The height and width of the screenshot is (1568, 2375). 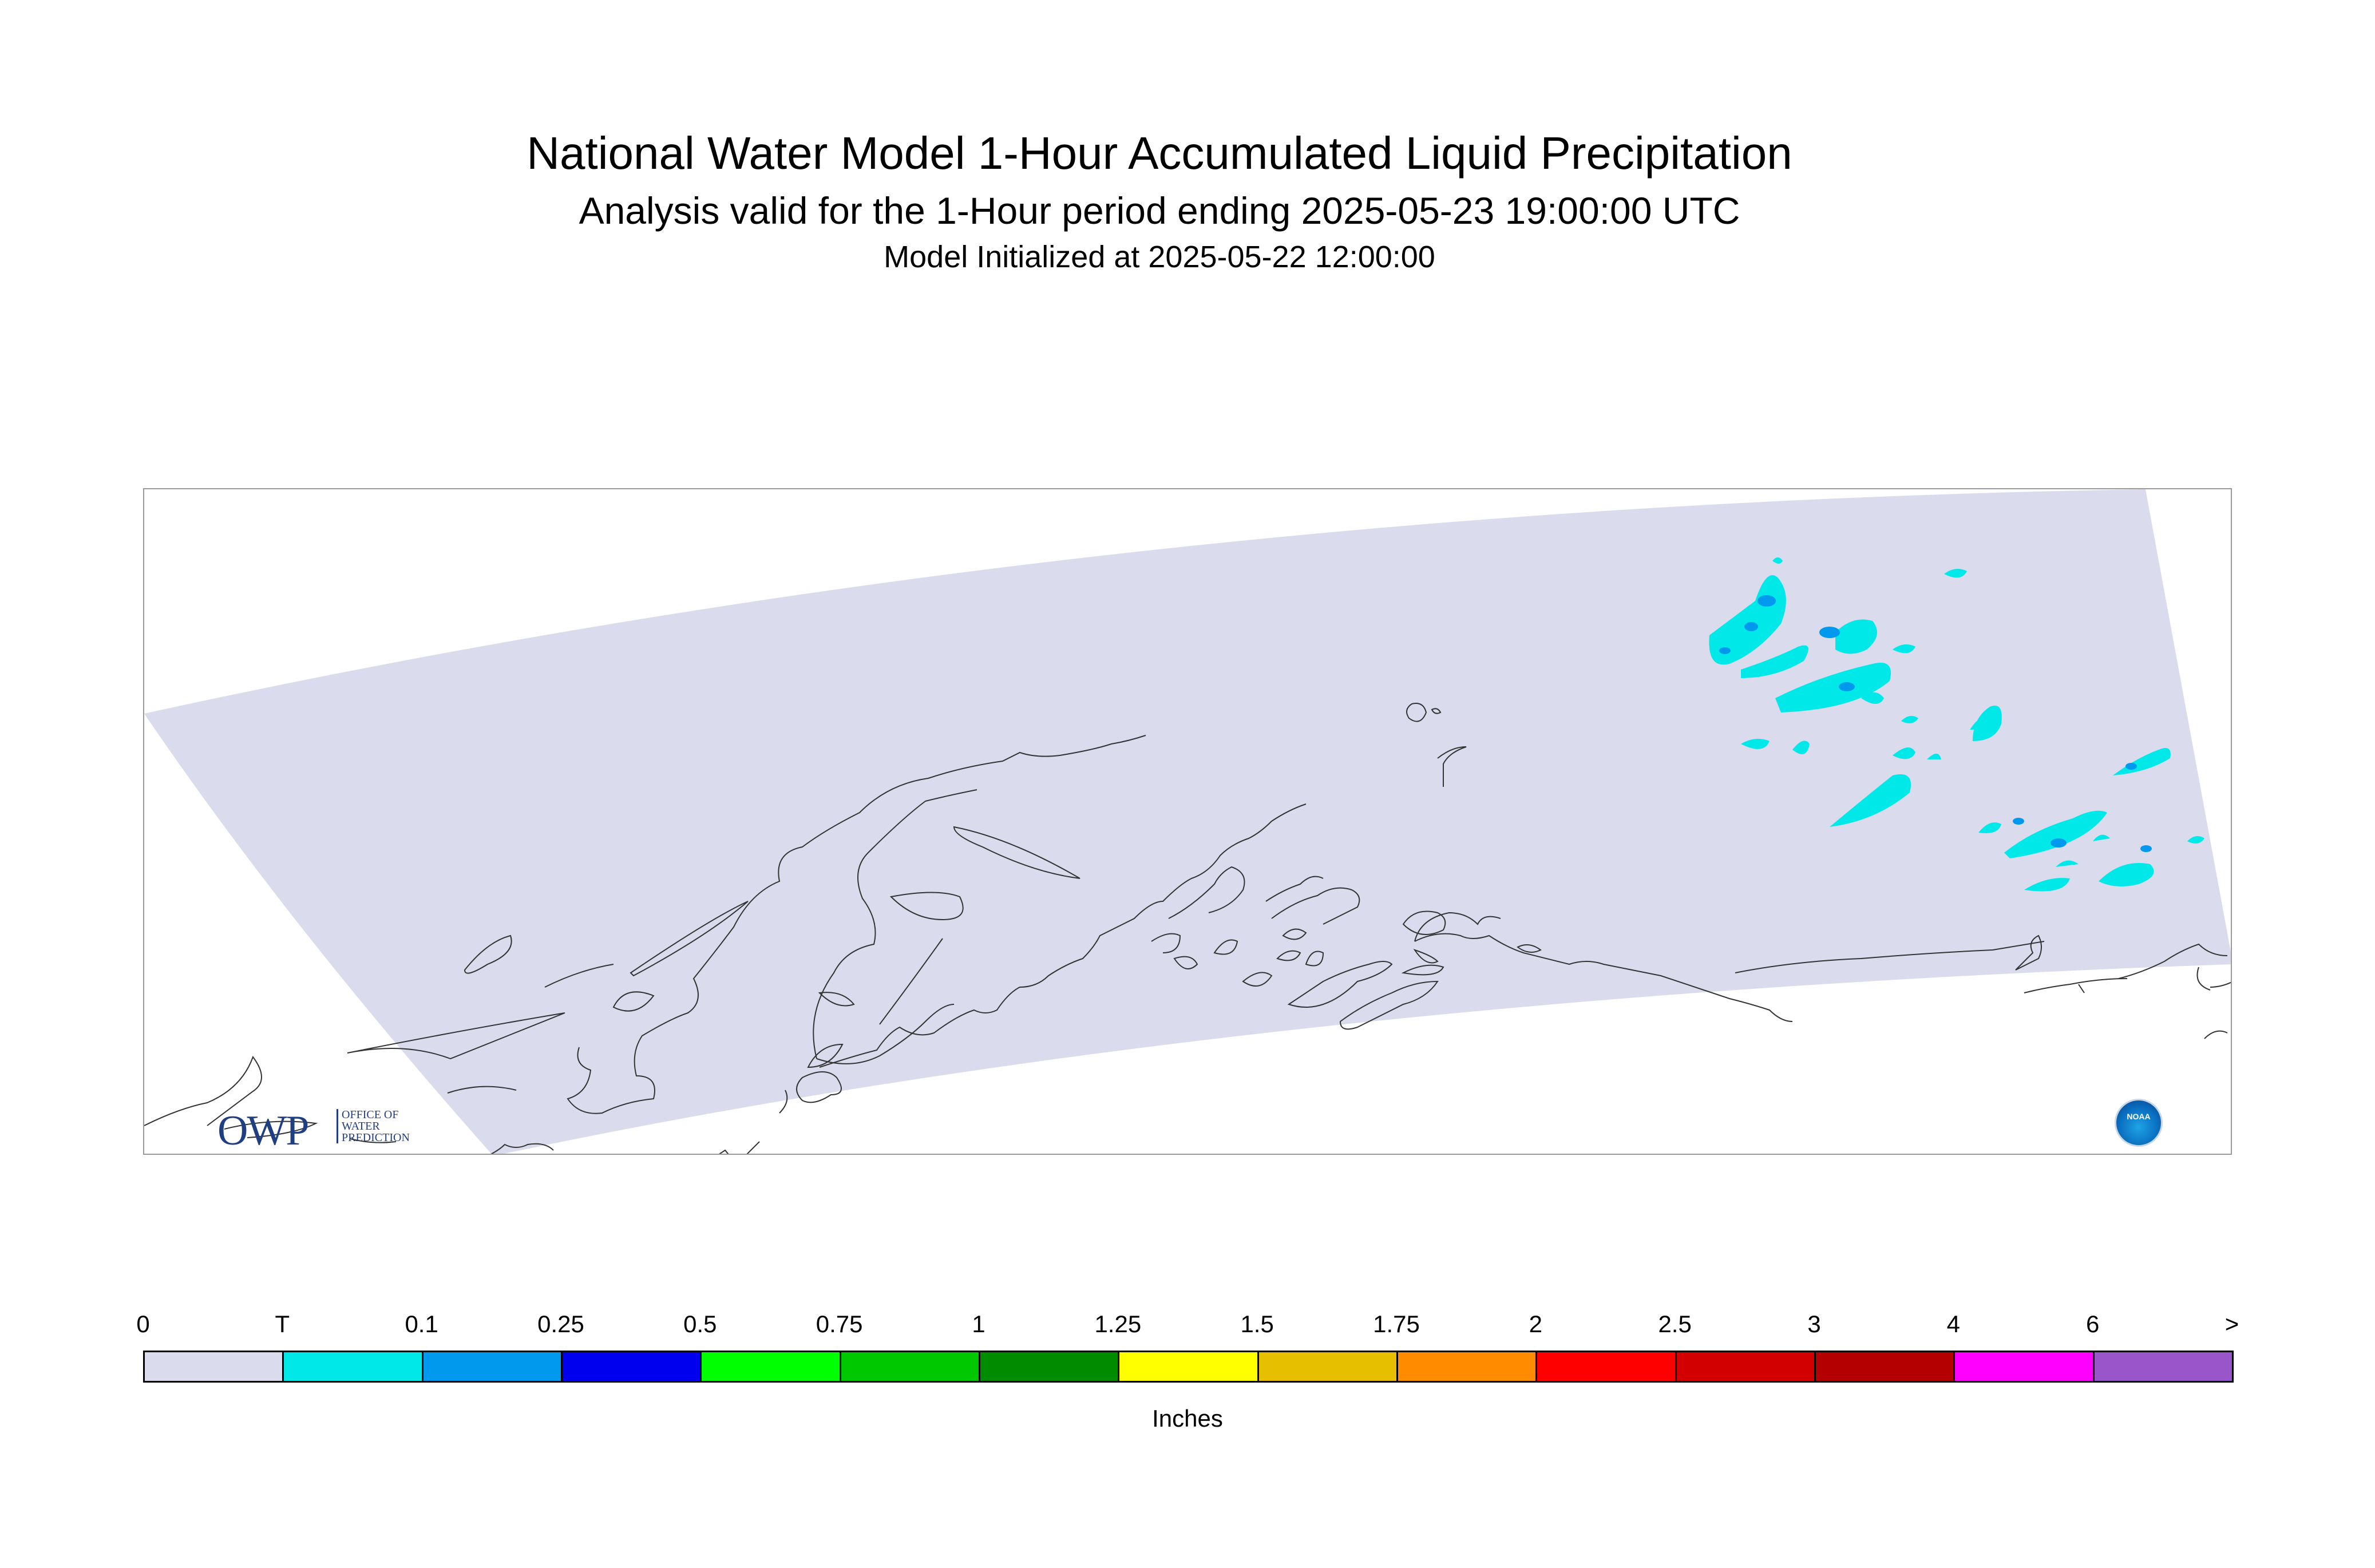 I want to click on legend-units-label: Inches, so click(x=1187, y=1418).